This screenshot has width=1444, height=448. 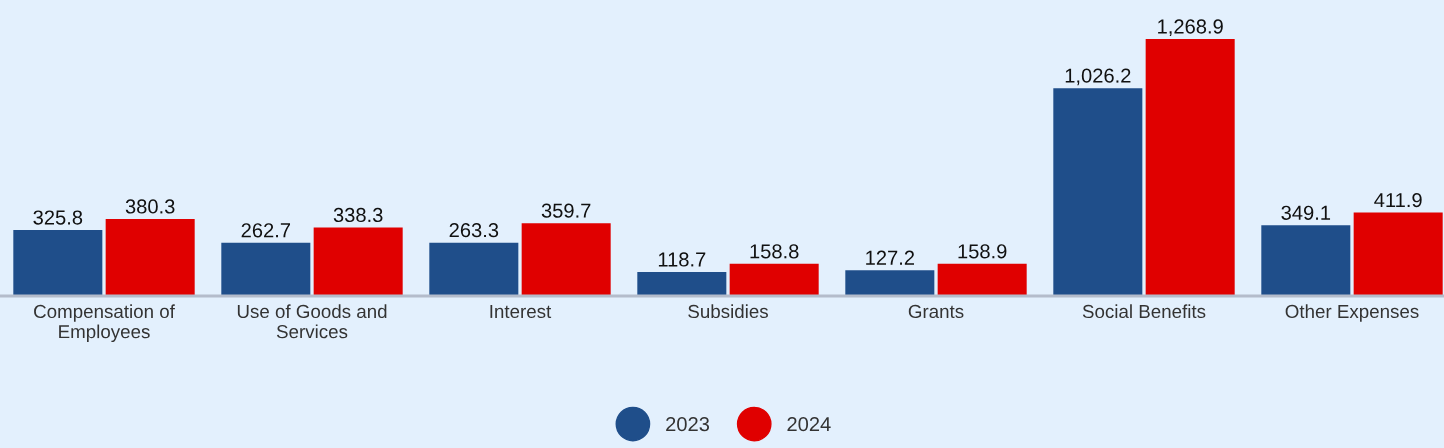 What do you see at coordinates (1306, 212) in the screenshot?
I see `data-label: 349.1` at bounding box center [1306, 212].